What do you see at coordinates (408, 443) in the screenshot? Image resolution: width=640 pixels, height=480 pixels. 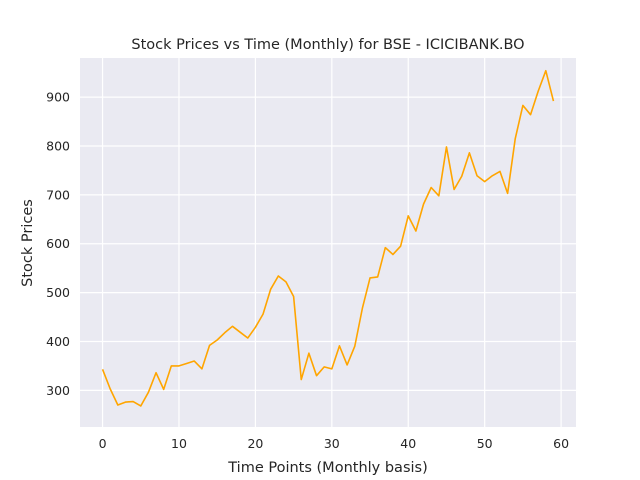 I see `x-tick-label: 40` at bounding box center [408, 443].